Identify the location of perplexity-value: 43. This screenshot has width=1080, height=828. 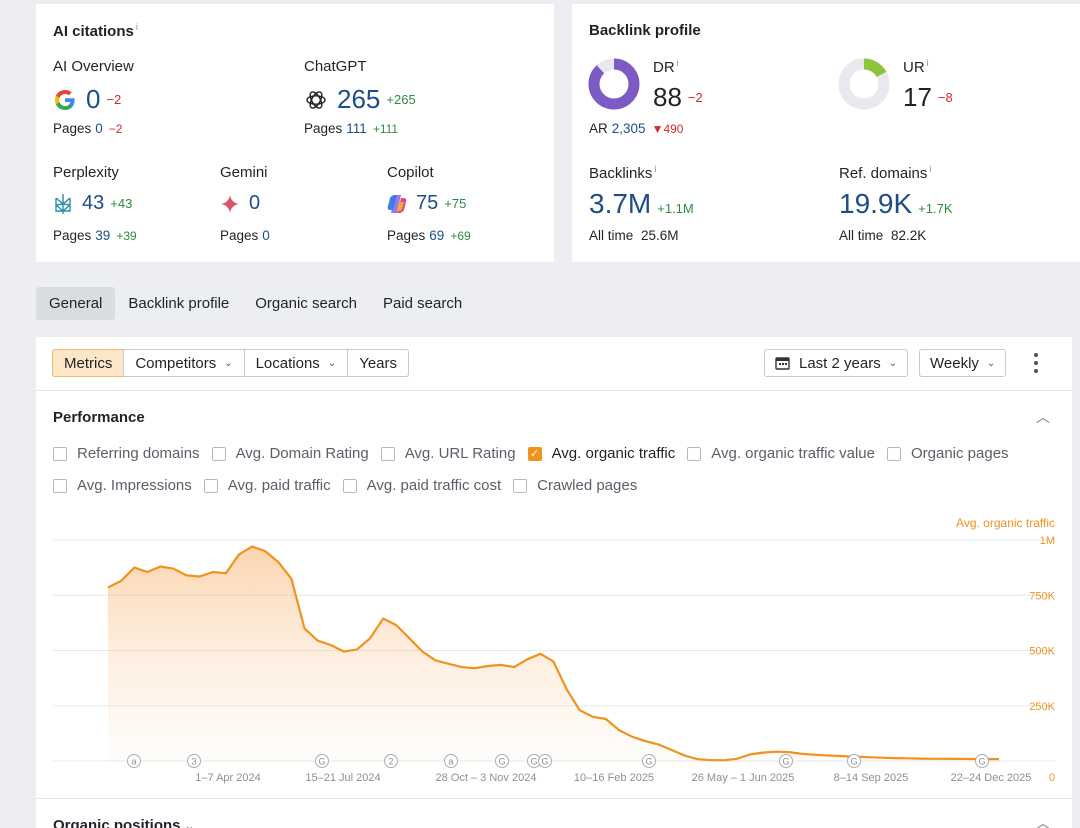
(93, 203).